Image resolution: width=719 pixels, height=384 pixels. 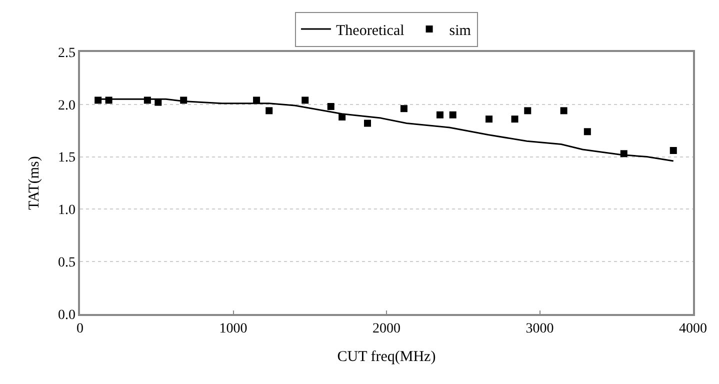 What do you see at coordinates (67, 106) in the screenshot?
I see `y-tick-label: 2.0` at bounding box center [67, 106].